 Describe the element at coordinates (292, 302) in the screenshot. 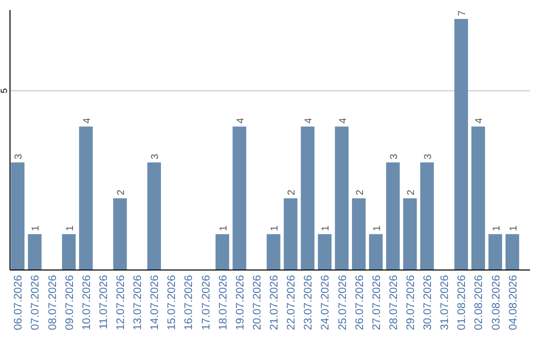

I see `x-tick-label: 22.07.2026` at that location.